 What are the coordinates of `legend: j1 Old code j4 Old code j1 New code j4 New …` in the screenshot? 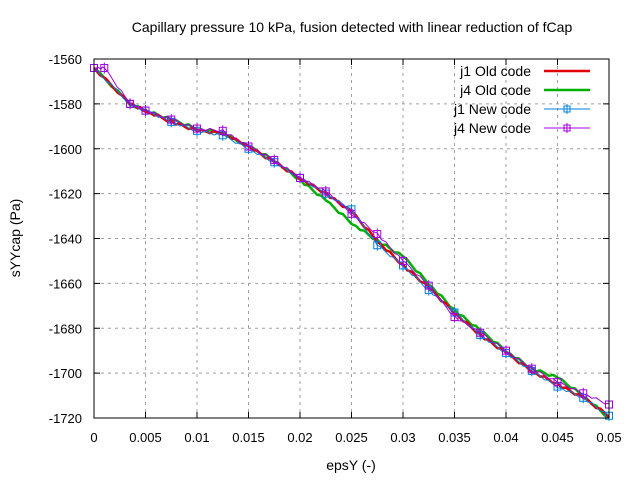 It's located at (521, 99).